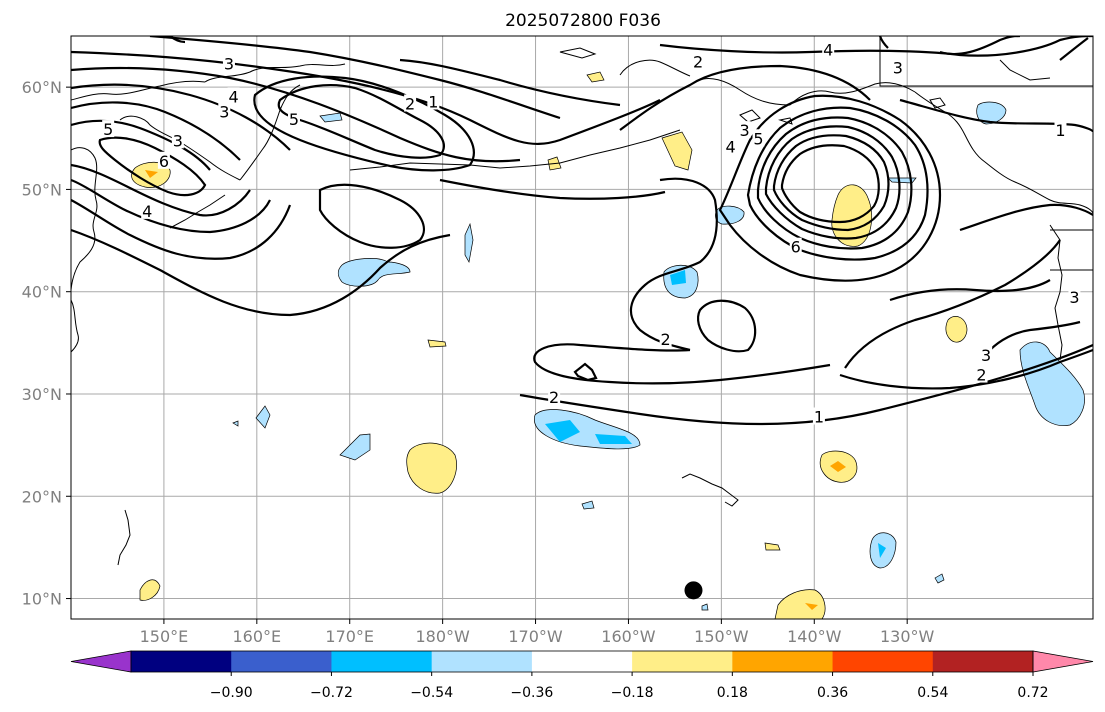 The width and height of the screenshot is (1105, 712). What do you see at coordinates (231, 693) in the screenshot?
I see `colorbar-tick-label: −0.90` at bounding box center [231, 693].